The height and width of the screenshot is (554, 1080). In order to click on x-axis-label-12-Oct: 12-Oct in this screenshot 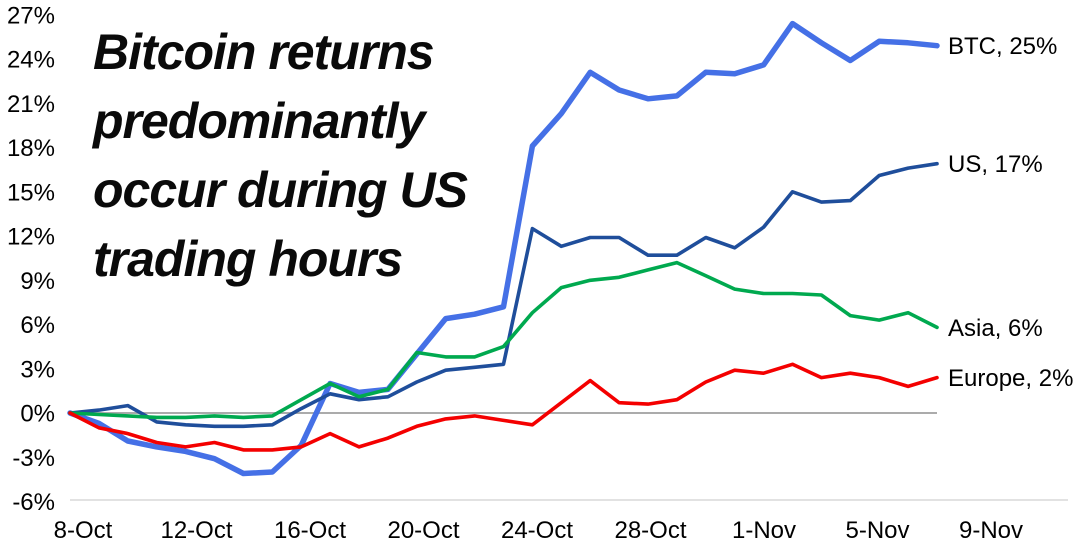, I will do `click(196, 530)`.